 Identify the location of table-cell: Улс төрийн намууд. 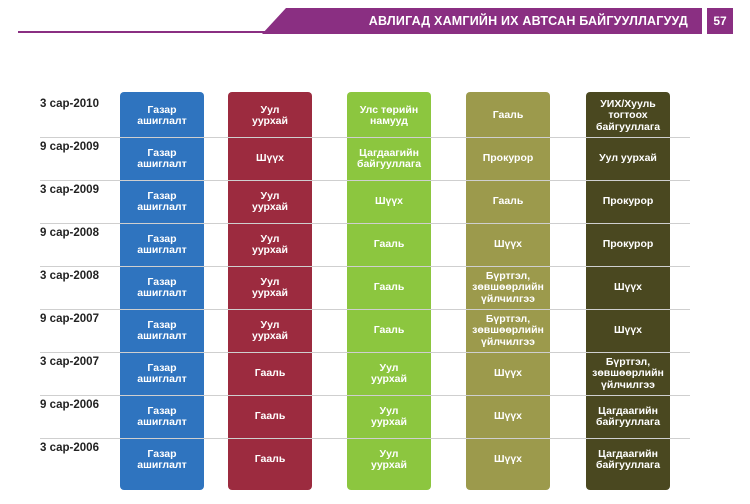
(389, 115).